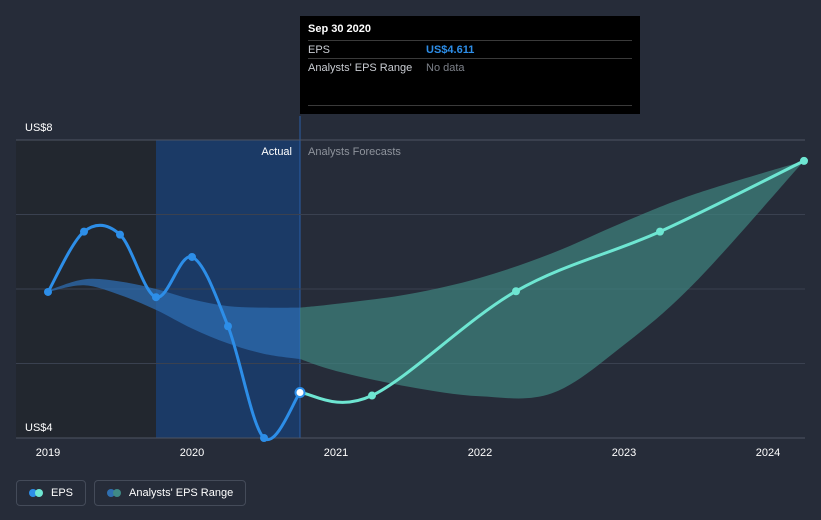 This screenshot has height=520, width=821. What do you see at coordinates (445, 67) in the screenshot?
I see `tooltip-range-value: No data` at bounding box center [445, 67].